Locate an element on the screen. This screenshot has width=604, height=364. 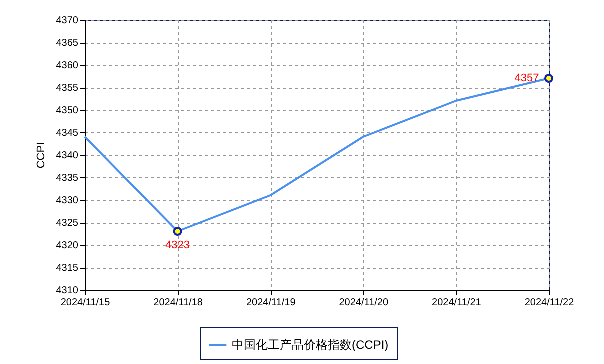
y-tick-label: 4370 is located at coordinates (67, 21).